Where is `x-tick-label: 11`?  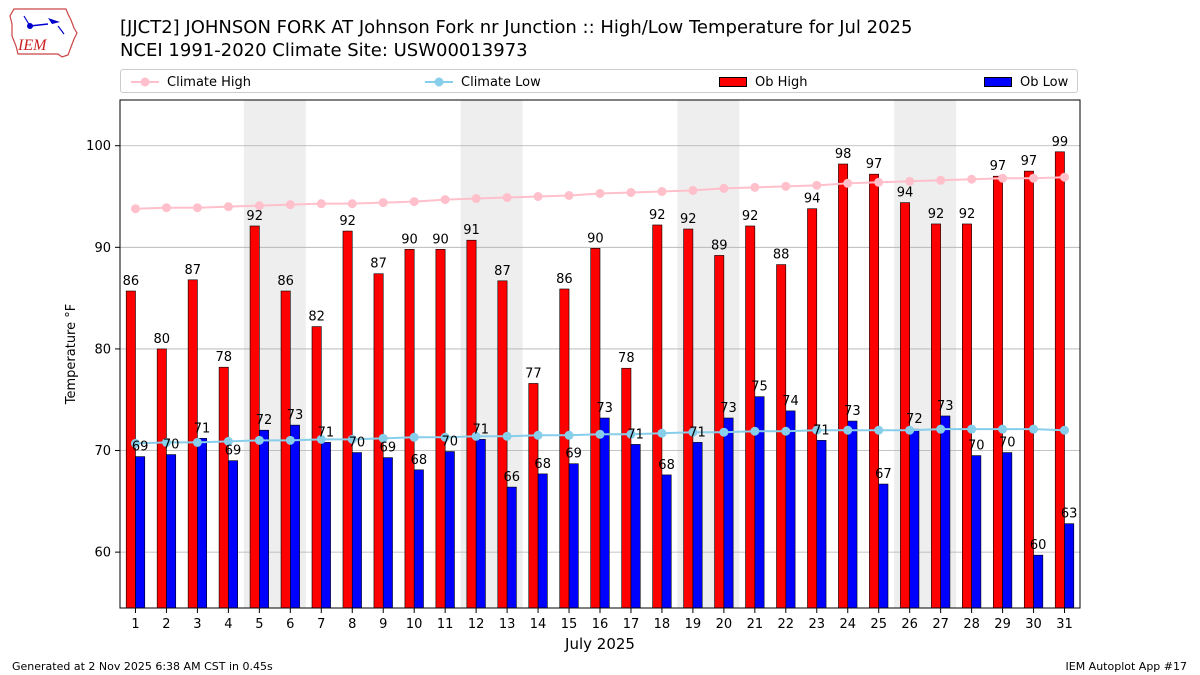
x-tick-label: 11 is located at coordinates (445, 624).